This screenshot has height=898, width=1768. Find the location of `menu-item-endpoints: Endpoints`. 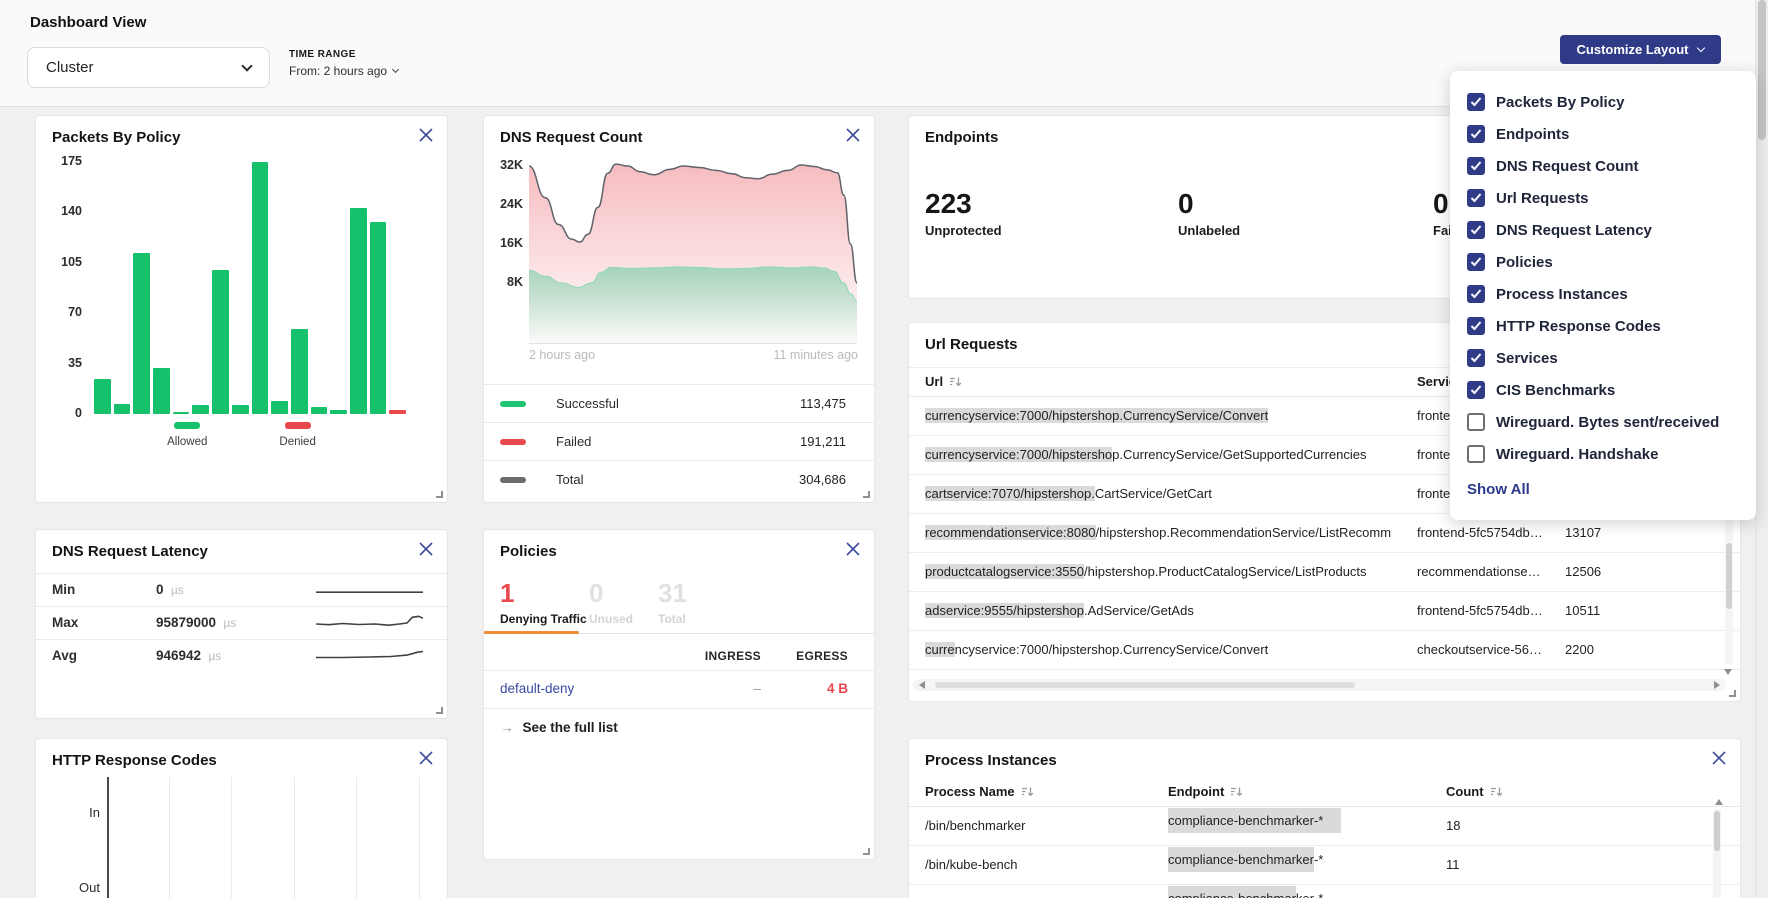

menu-item-endpoints: Endpoints is located at coordinates (1611, 134).